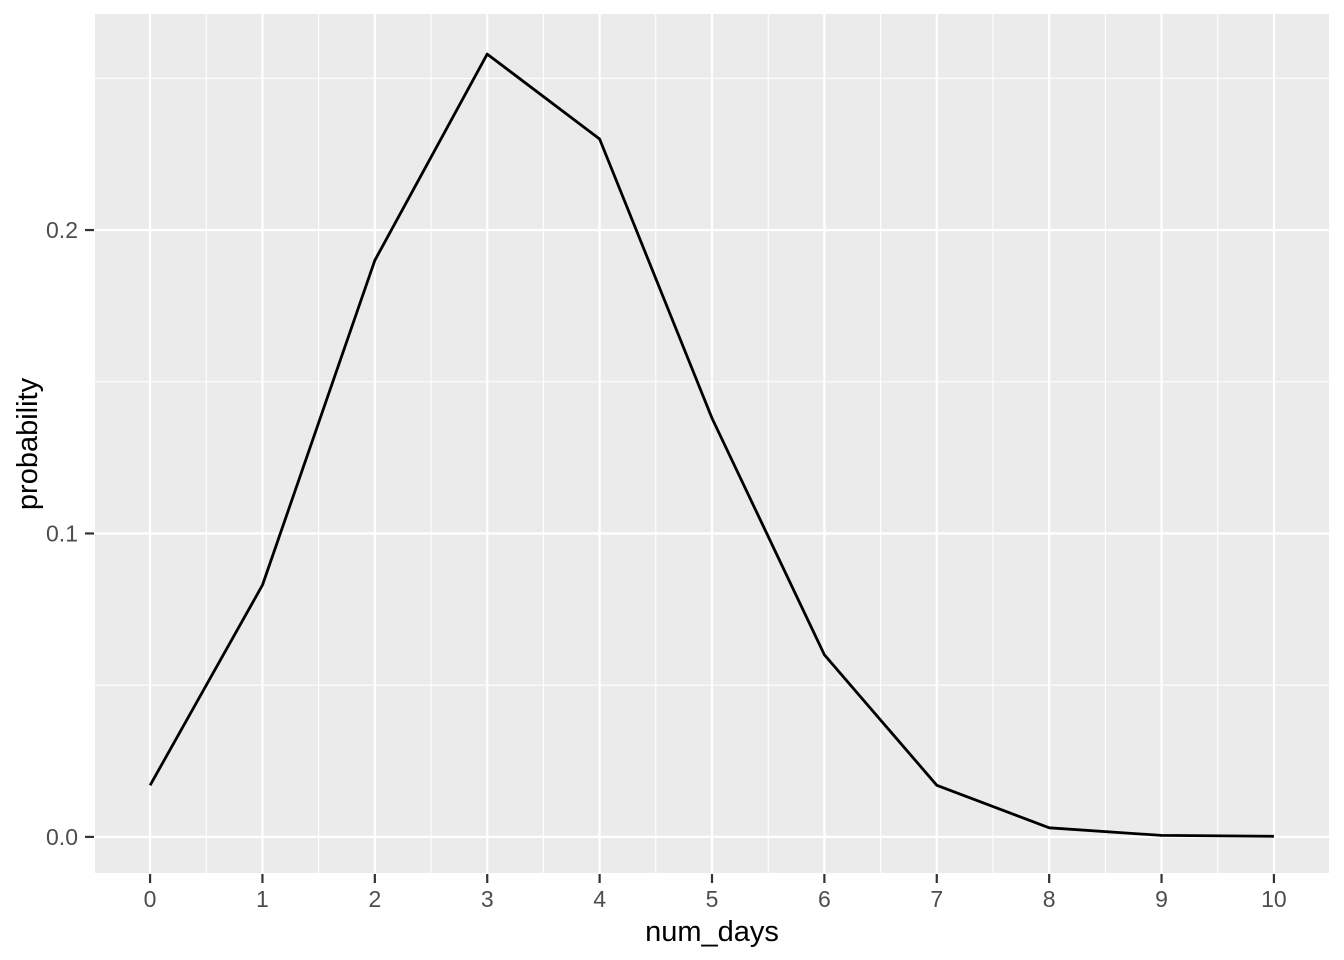  Describe the element at coordinates (487, 899) in the screenshot. I see `x-tick-label: 3` at that location.